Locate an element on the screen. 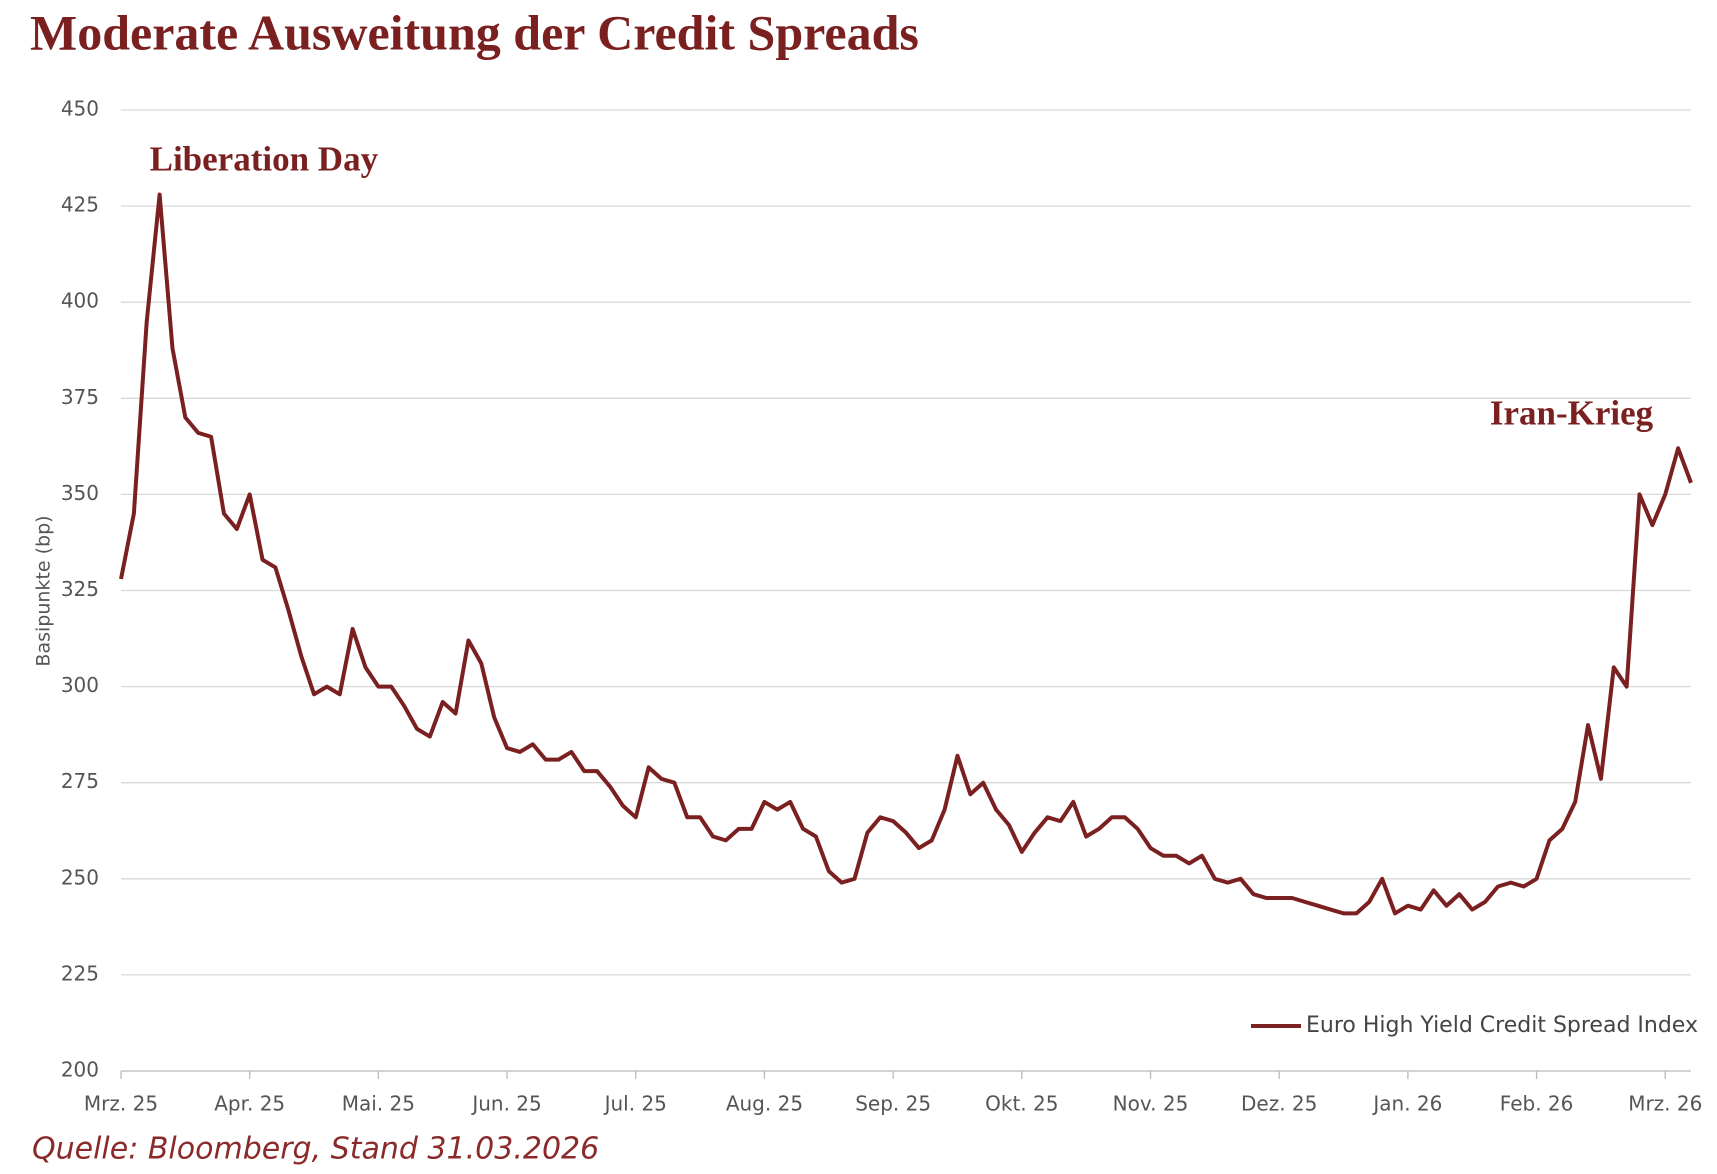 Image resolution: width=1717 pixels, height=1174 pixels. x-tick-label: Jun. 25 is located at coordinates (505, 1104).